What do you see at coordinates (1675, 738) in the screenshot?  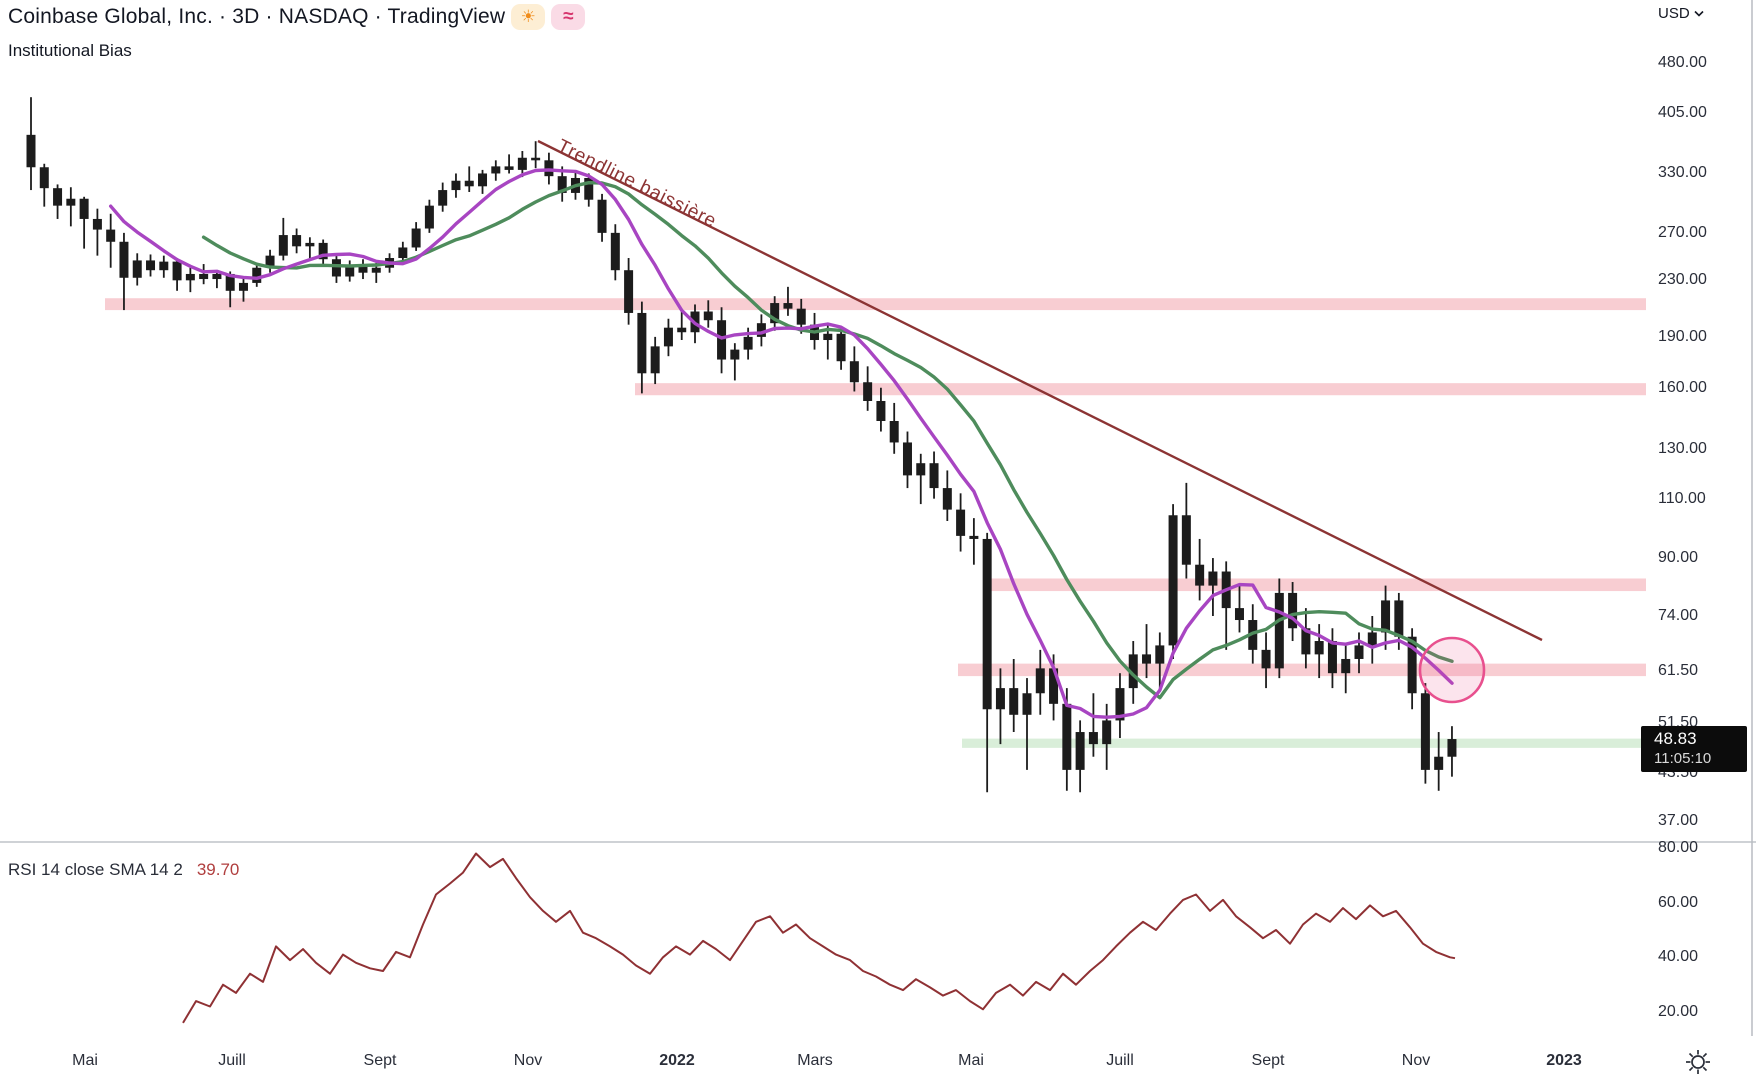 I see `last-price-value: 48.83` at bounding box center [1675, 738].